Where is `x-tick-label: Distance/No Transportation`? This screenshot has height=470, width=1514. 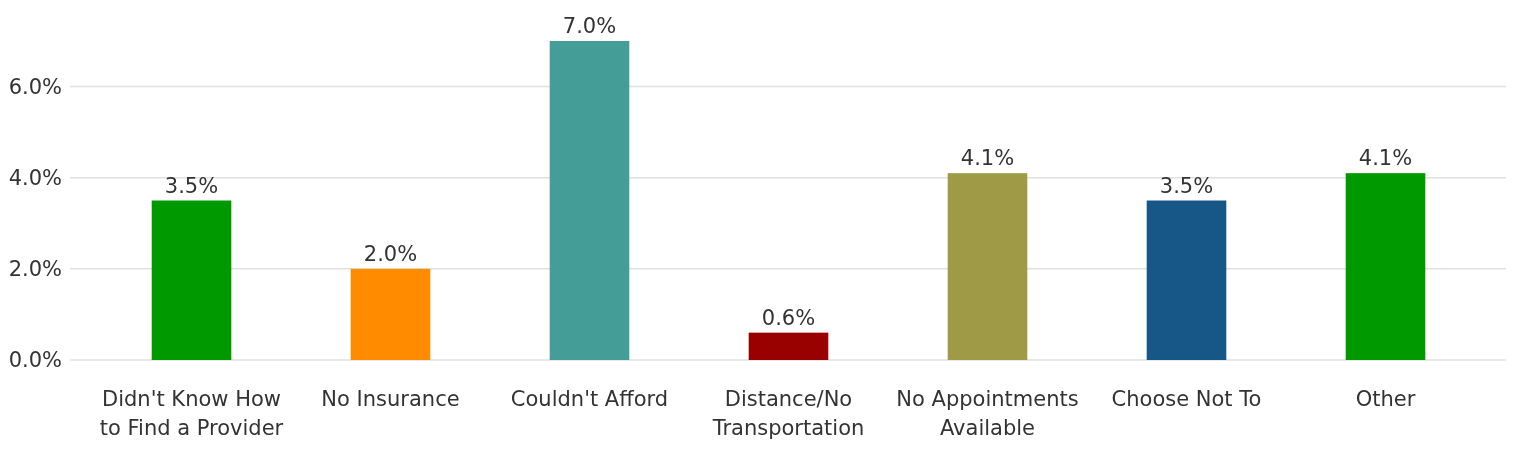
x-tick-label: Distance/No Transportation is located at coordinates (788, 414).